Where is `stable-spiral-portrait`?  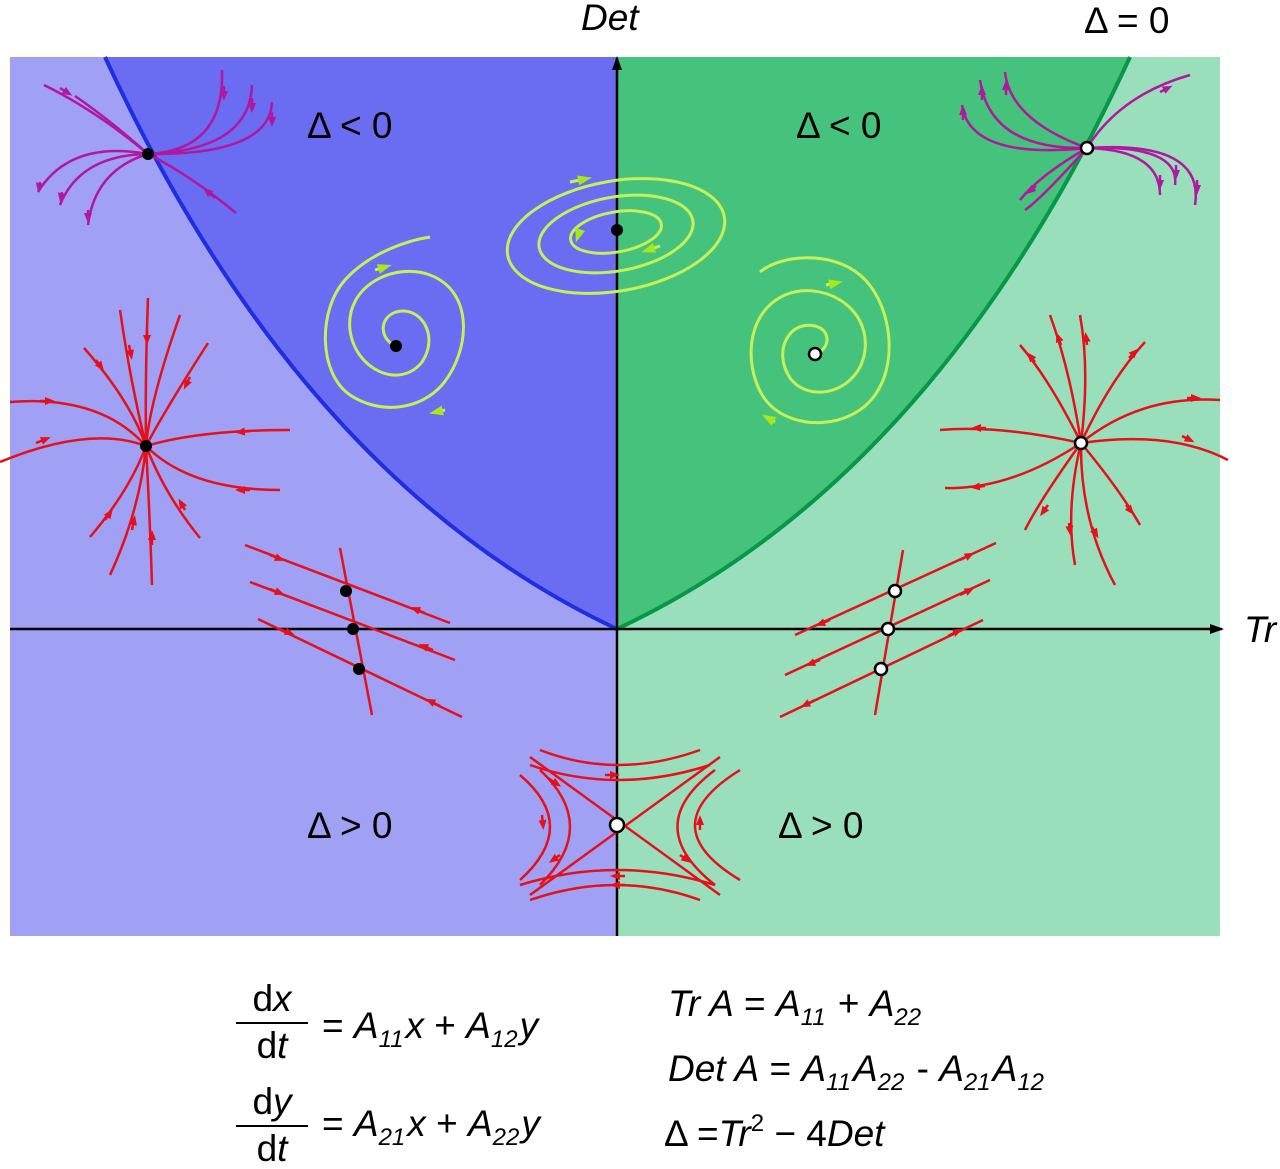 stable-spiral-portrait is located at coordinates (394, 325).